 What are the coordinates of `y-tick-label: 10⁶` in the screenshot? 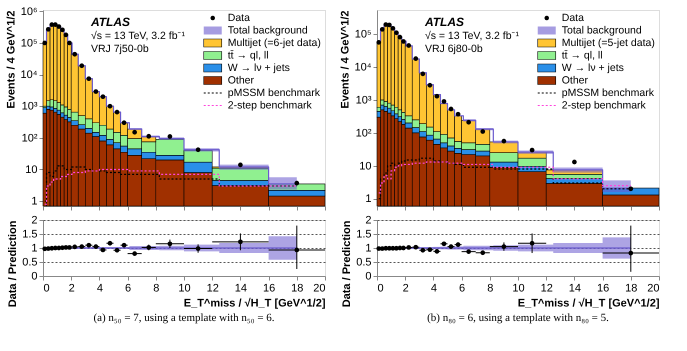 It's located at (29, 12).